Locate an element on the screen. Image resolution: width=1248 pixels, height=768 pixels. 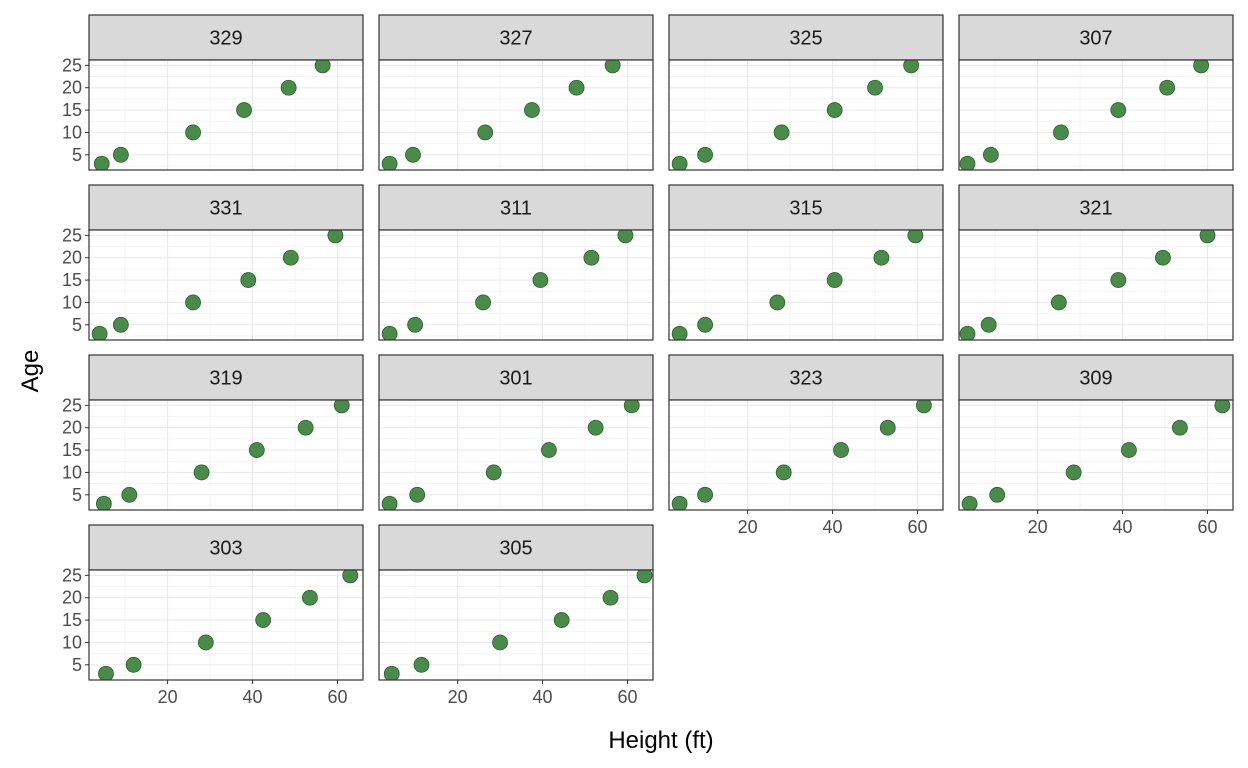
facet-strip-label: 307 is located at coordinates (1095, 39).